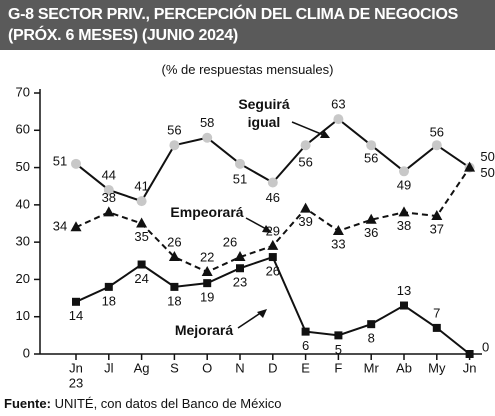 This screenshot has height=416, width=495. Describe the element at coordinates (23, 241) in the screenshot. I see `y-tick-label: 30` at that location.